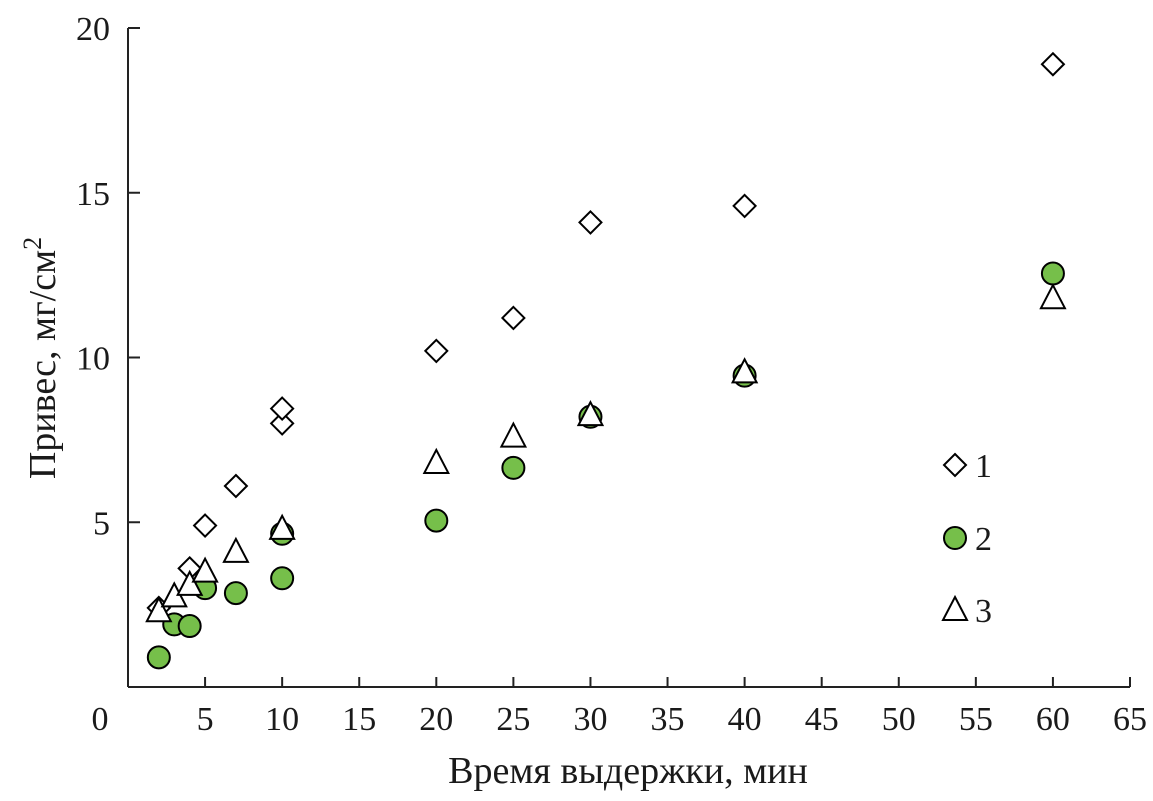 This screenshot has height=801, width=1153. I want to click on y-tick-label: 15, so click(93, 194).